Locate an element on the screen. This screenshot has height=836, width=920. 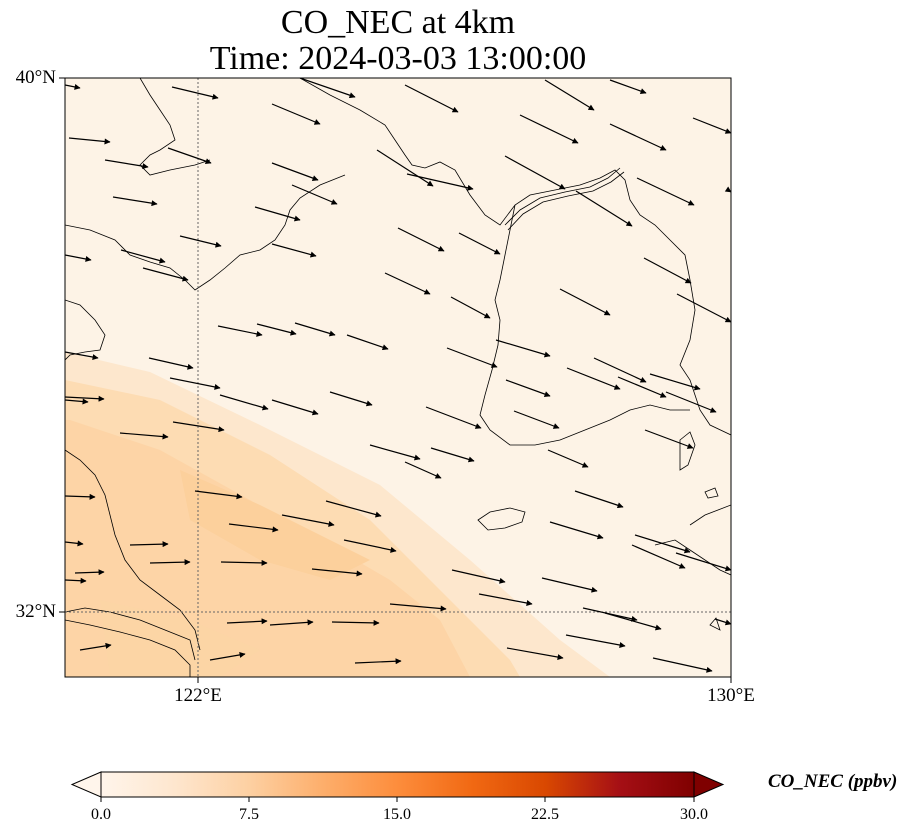
chart-title-line1: CO_NEC at 4km is located at coordinates (398, 22).